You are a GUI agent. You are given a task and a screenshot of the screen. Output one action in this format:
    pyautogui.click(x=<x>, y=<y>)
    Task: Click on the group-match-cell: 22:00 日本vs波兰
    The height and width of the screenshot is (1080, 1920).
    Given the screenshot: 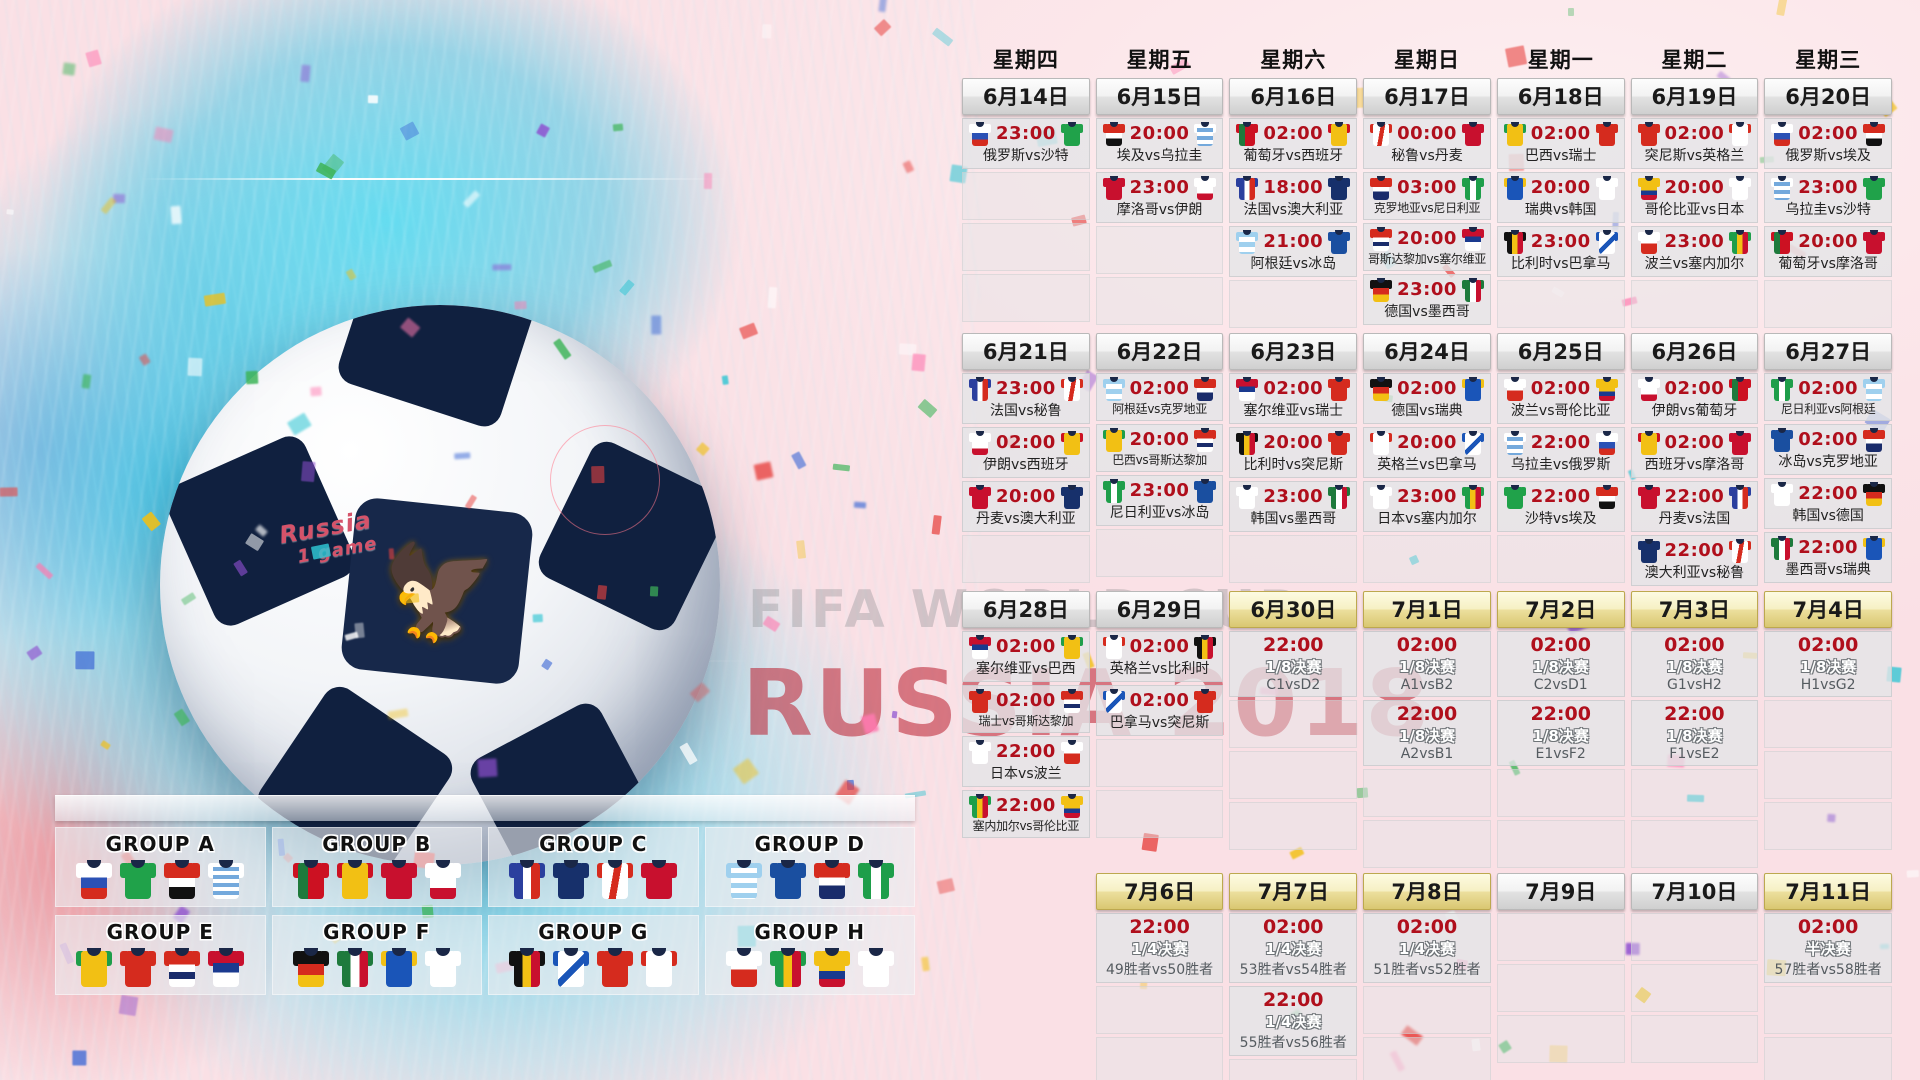 What is the action you would take?
    pyautogui.click(x=1026, y=761)
    